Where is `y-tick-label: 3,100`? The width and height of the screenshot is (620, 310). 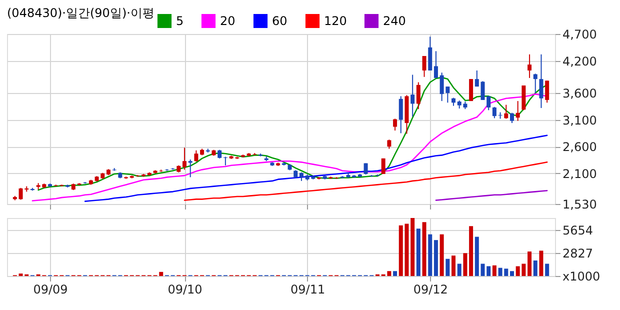 y-tick-label: 3,100 is located at coordinates (579, 120).